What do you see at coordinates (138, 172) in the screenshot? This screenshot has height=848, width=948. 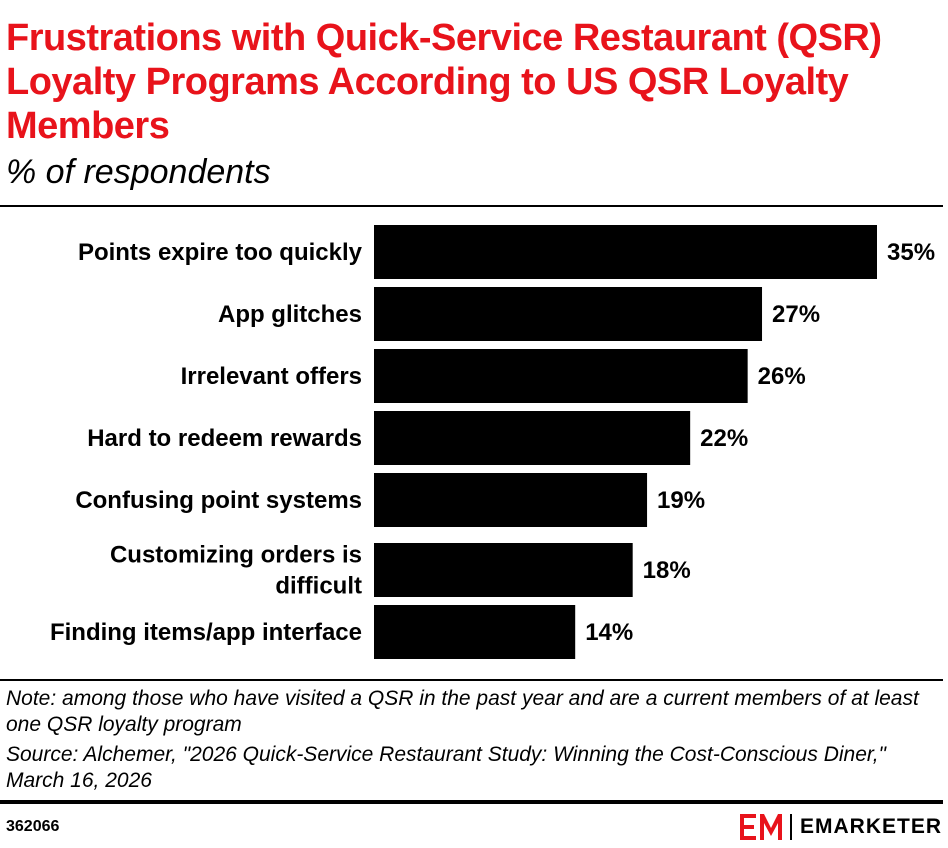 I see `chart-subtitle: % of respondents` at bounding box center [138, 172].